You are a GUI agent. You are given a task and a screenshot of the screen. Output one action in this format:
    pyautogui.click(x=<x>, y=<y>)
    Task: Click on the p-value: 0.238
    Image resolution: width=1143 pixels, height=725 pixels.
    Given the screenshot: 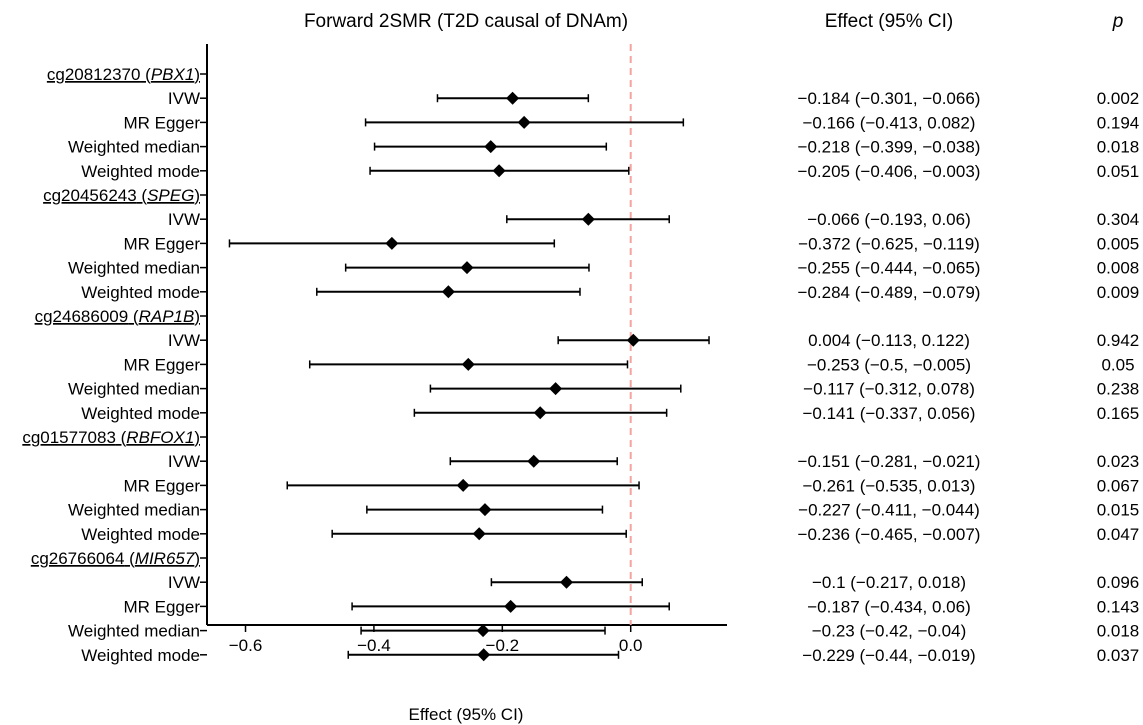 What is the action you would take?
    pyautogui.click(x=1118, y=389)
    